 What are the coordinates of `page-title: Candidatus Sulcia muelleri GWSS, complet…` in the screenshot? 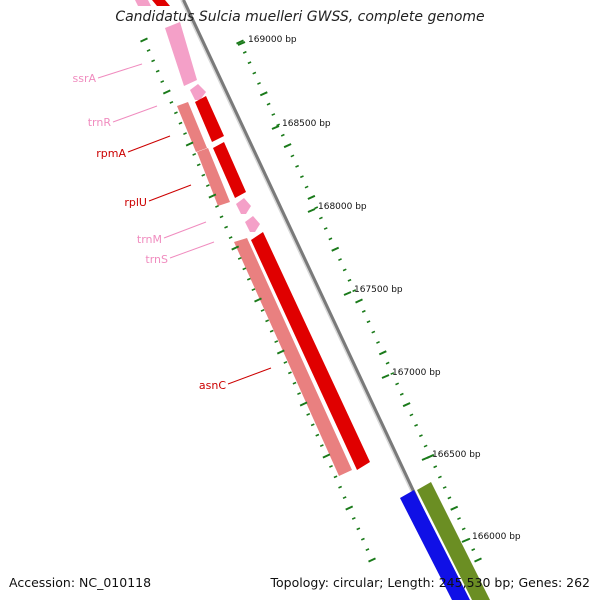 It's located at (300, 17).